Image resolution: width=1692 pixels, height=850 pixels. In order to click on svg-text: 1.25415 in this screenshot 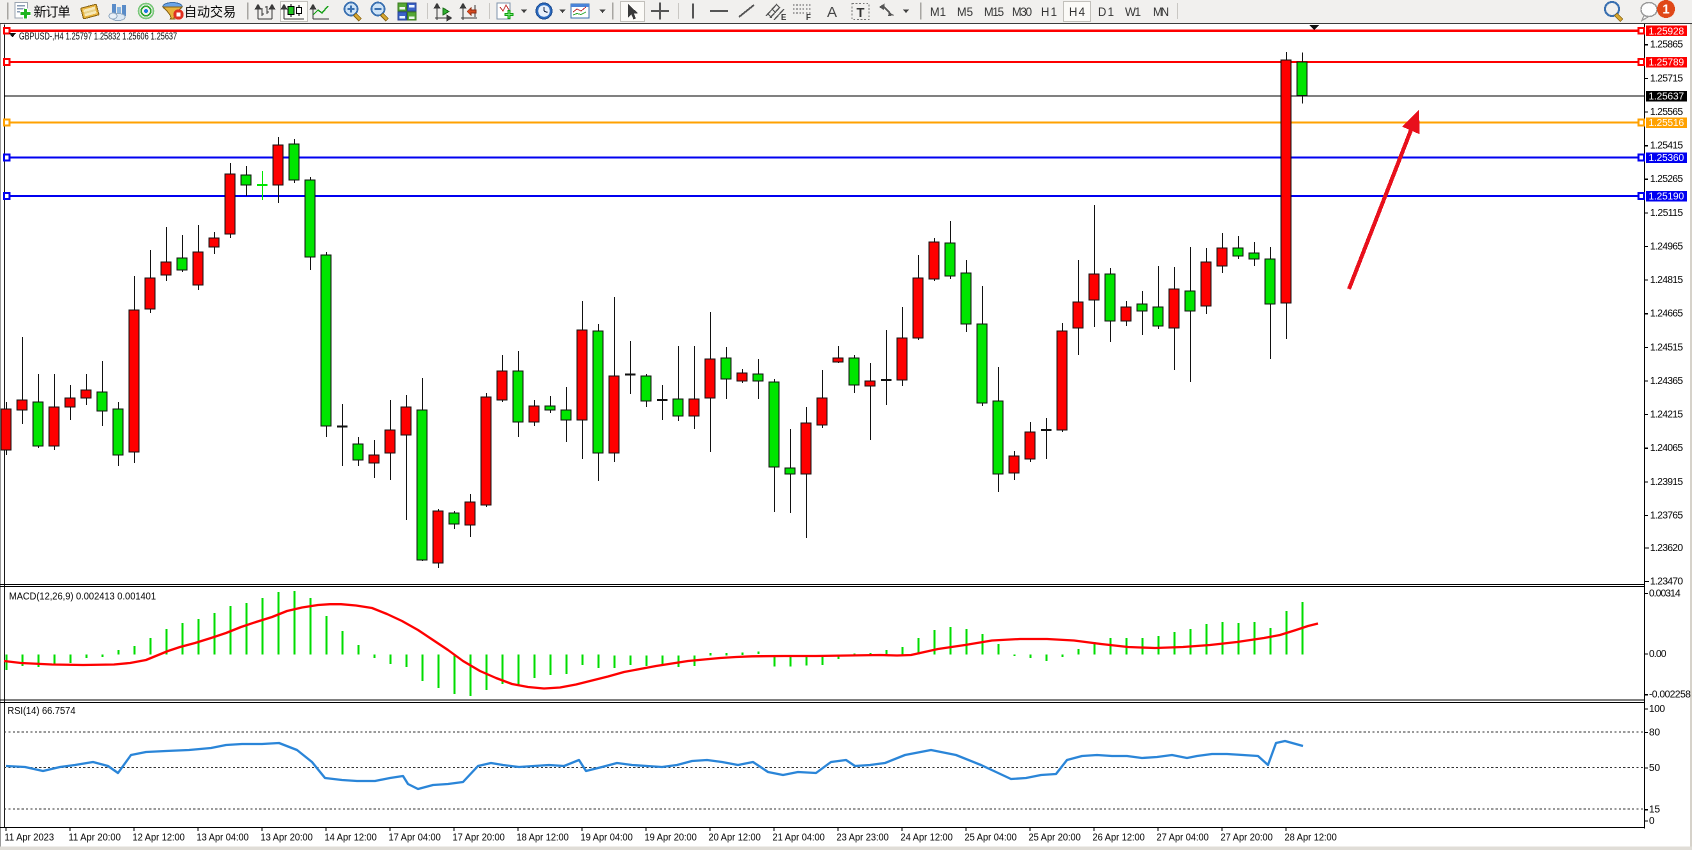, I will do `click(1666, 146)`.